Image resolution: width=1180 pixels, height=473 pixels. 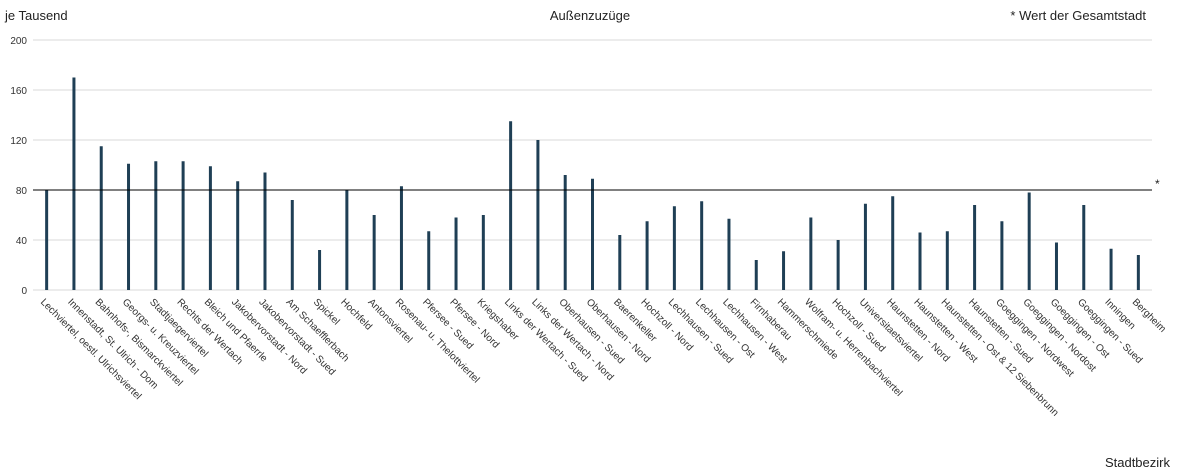 I want to click on x-tick-label: Bergheim, so click(x=1149, y=316).